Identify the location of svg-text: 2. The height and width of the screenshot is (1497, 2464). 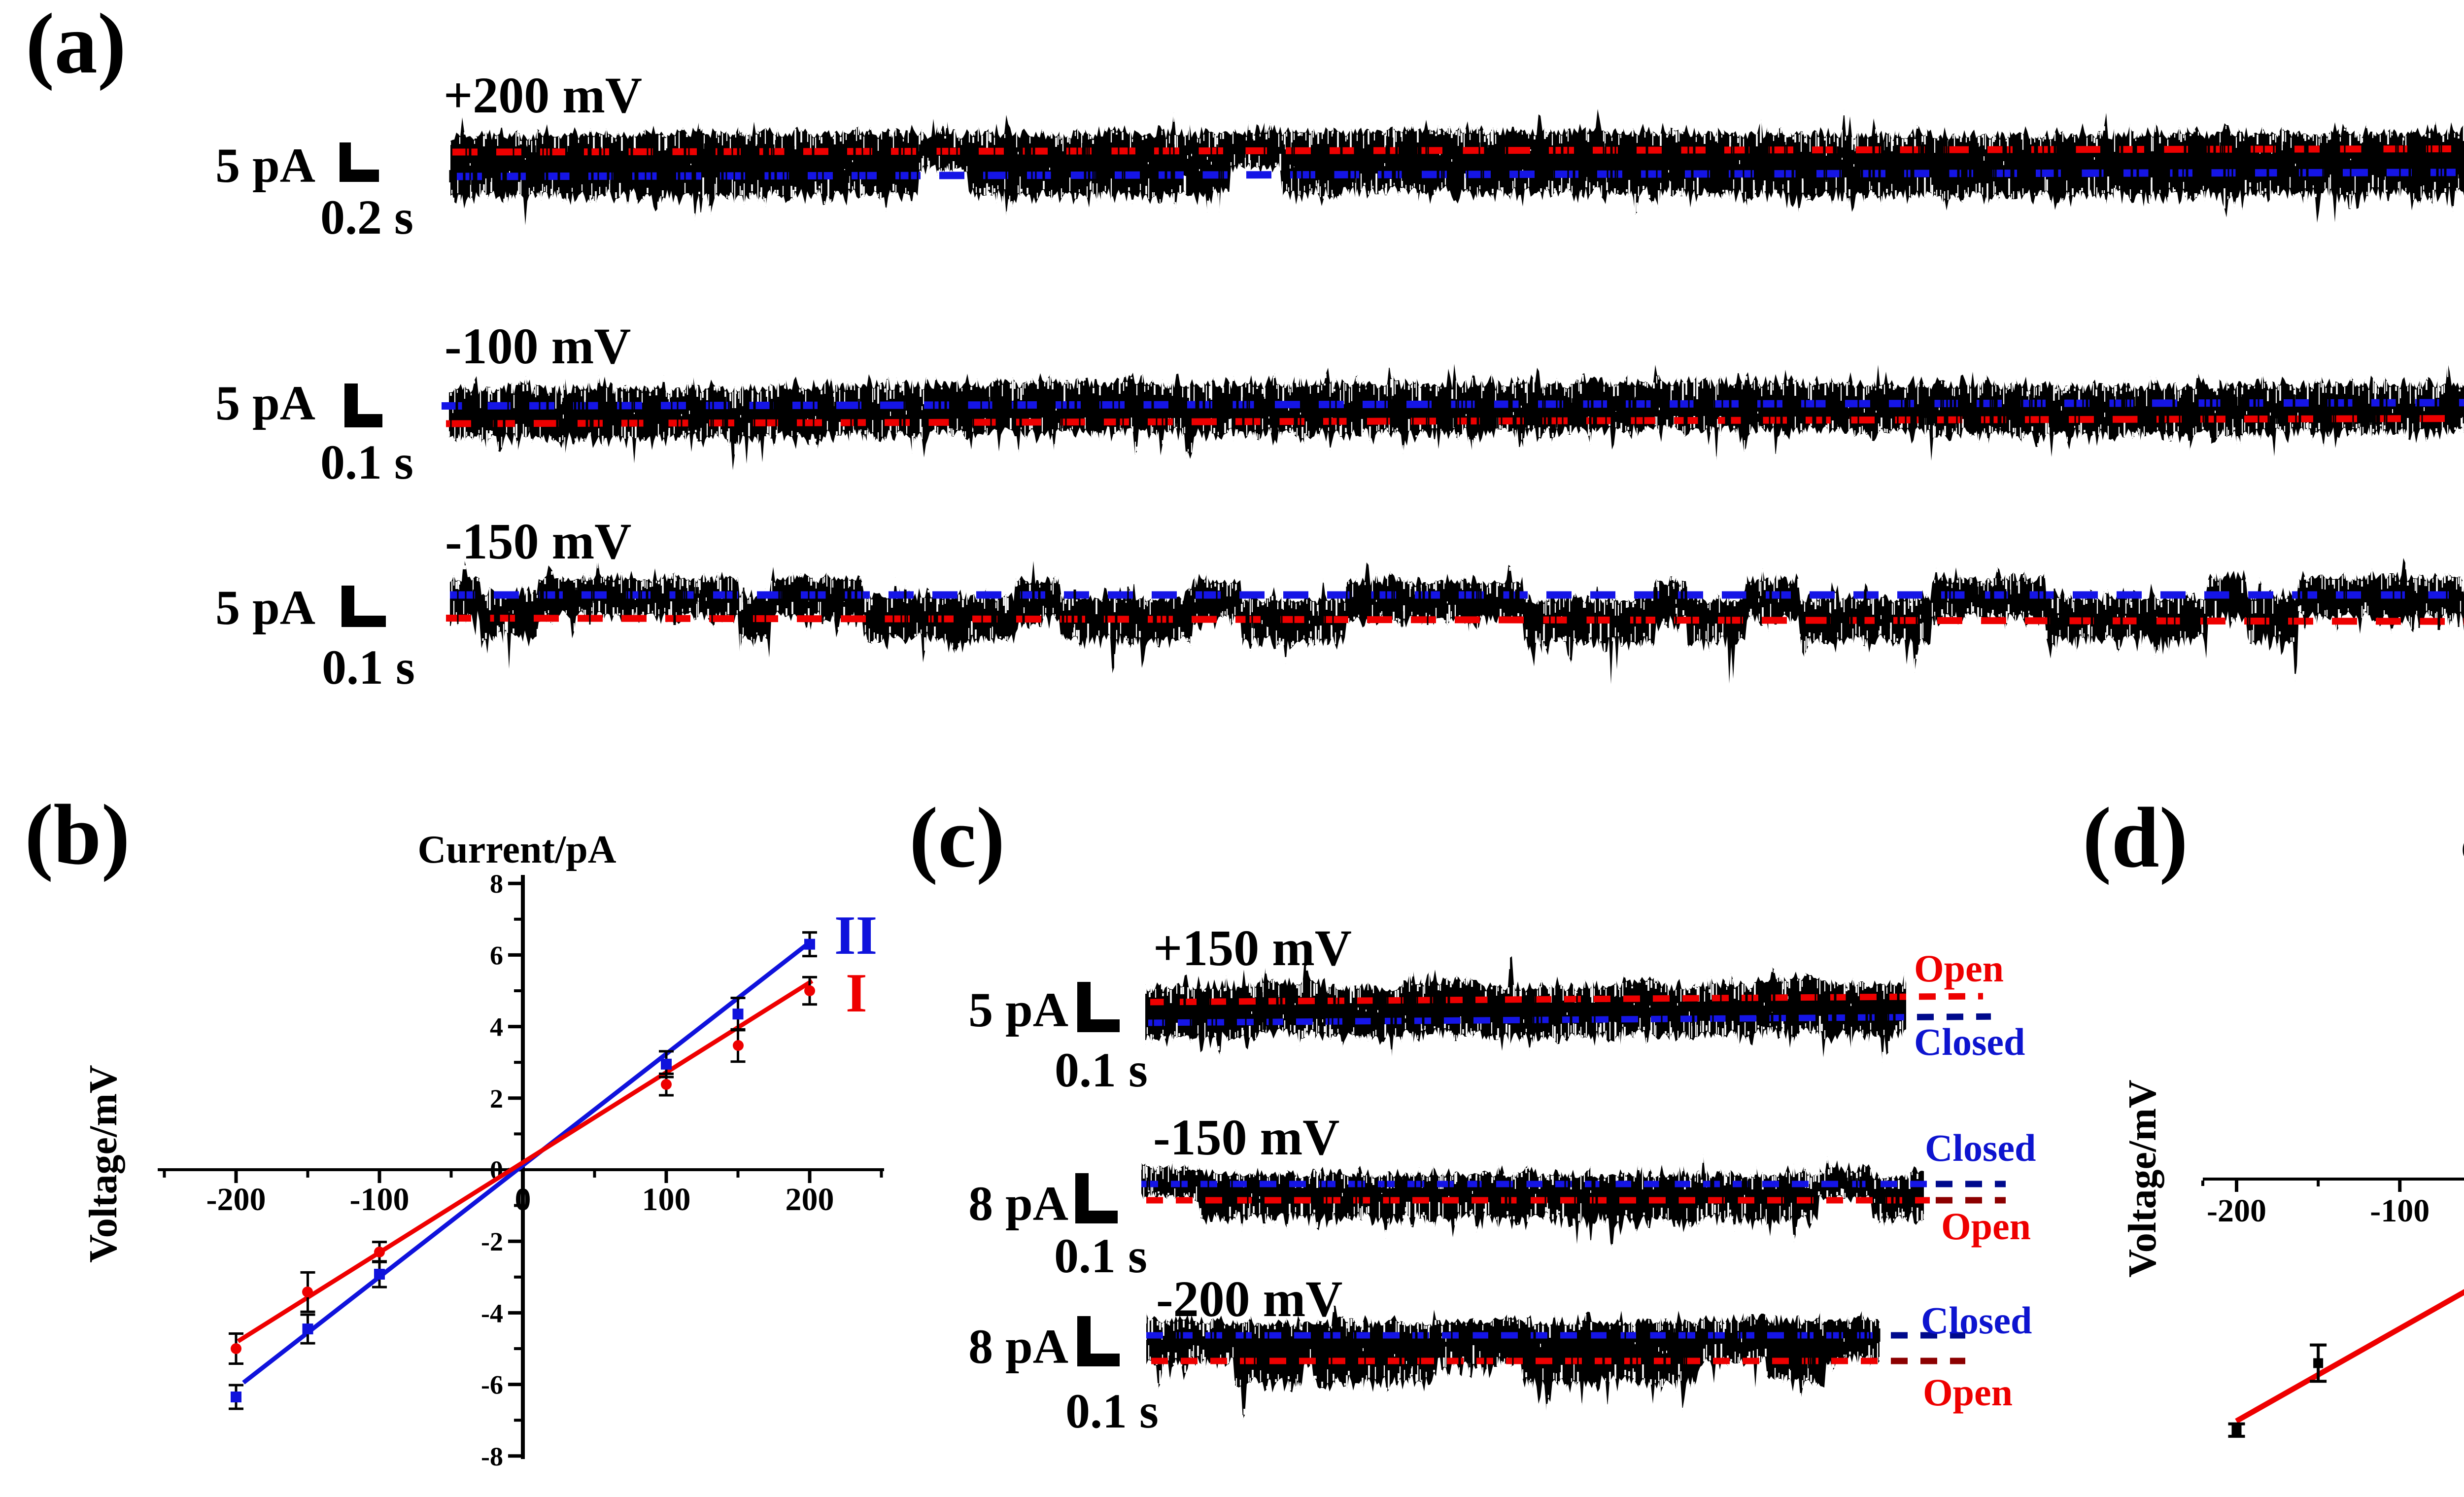
(496, 1099).